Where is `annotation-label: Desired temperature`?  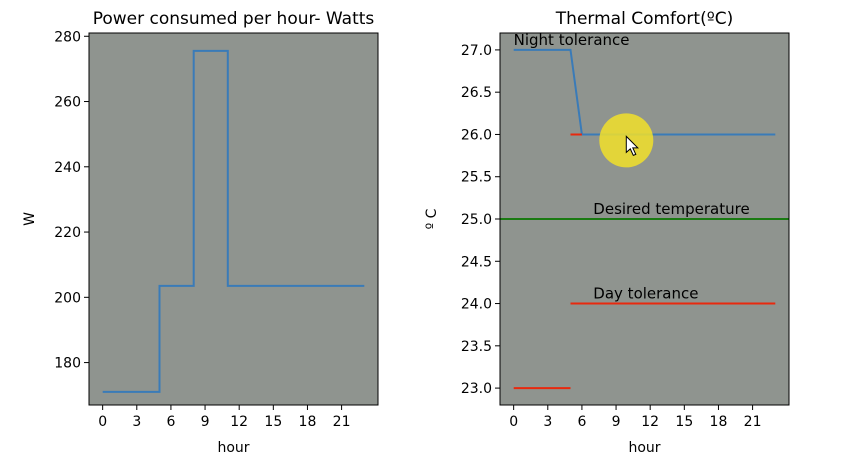
annotation-label: Desired temperature is located at coordinates (671, 209).